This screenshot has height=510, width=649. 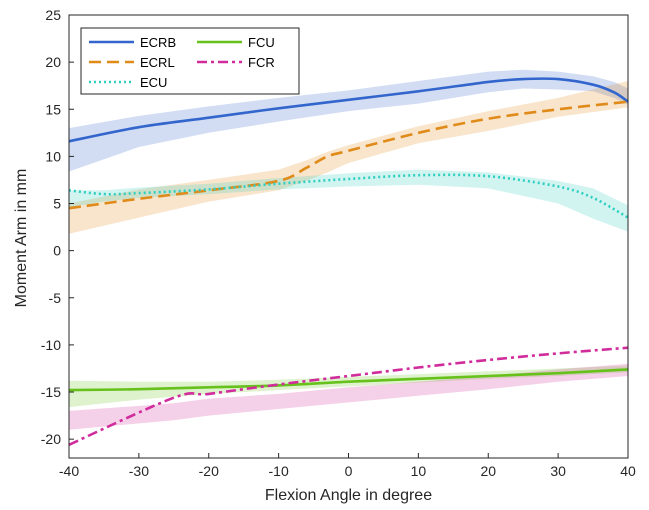 What do you see at coordinates (279, 471) in the screenshot?
I see `x-tick-label: -10` at bounding box center [279, 471].